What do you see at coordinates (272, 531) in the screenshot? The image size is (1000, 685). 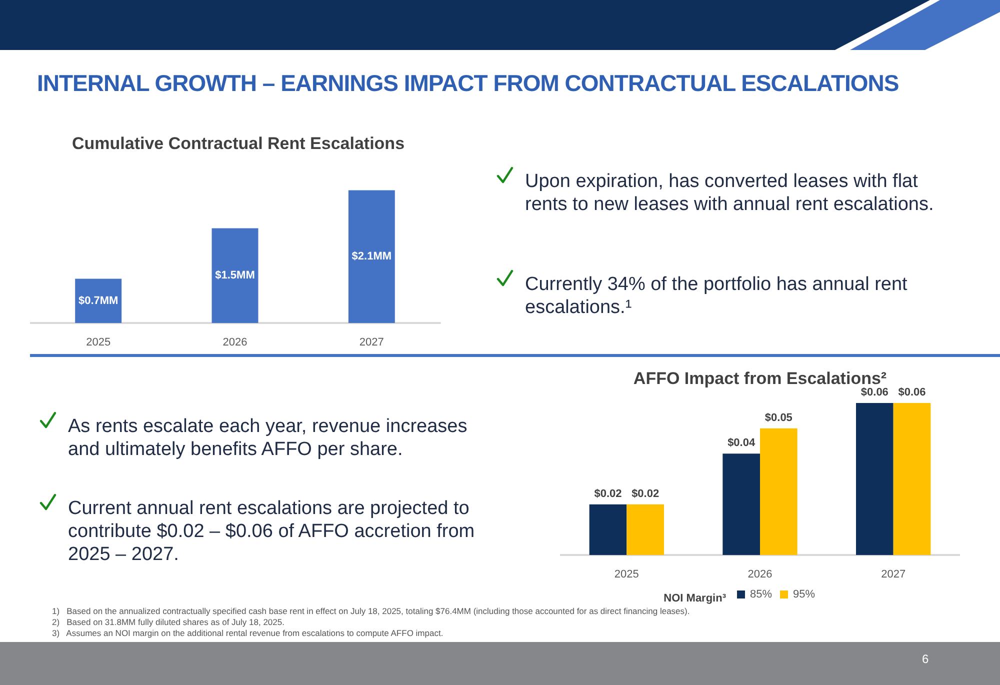 I see `text: Current annual rent escalations are projected to contribute $0.02 – $0.06 of AFFO accretion from 2025 – 2027.` at bounding box center [272, 531].